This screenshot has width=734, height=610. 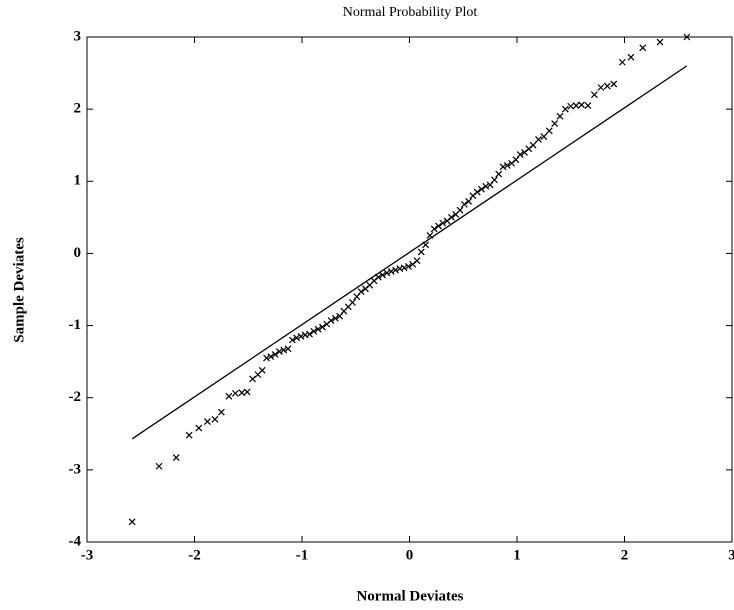 What do you see at coordinates (75, 469) in the screenshot?
I see `y-tick-label: -3` at bounding box center [75, 469].